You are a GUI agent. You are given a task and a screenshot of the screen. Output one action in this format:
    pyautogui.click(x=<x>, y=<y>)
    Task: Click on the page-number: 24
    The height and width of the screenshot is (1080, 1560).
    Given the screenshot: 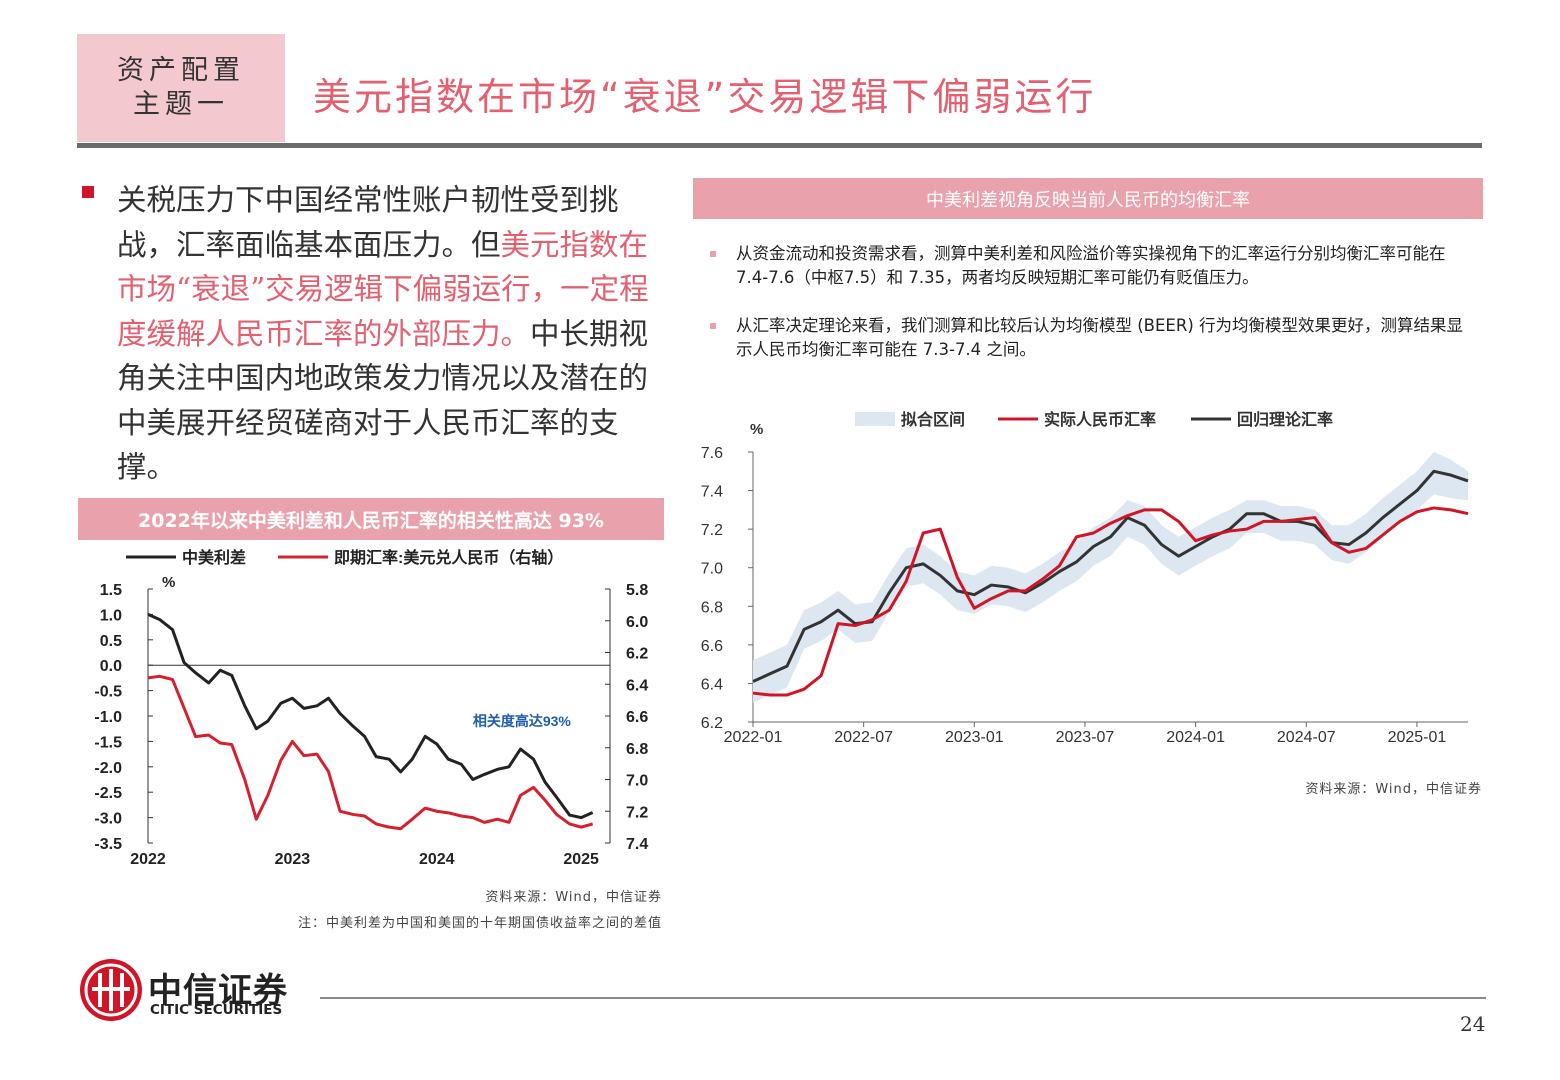 What is the action you would take?
    pyautogui.click(x=1473, y=1024)
    